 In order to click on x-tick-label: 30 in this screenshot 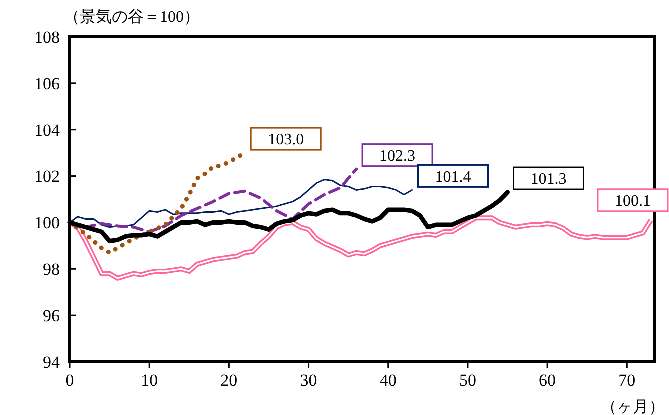, I will do `click(309, 380)`.